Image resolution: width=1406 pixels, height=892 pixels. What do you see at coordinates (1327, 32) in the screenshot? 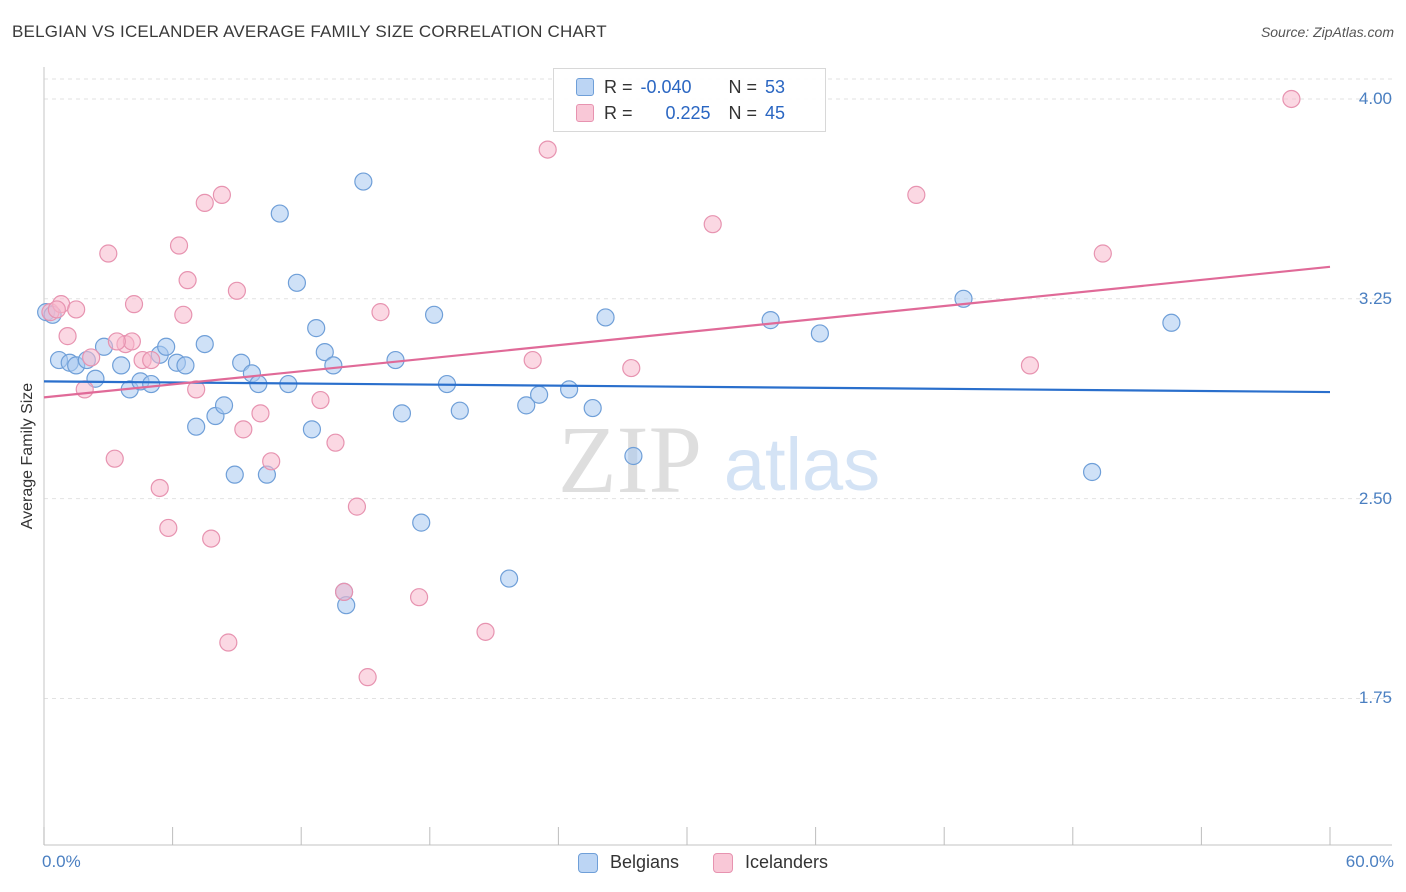
I see `chart-source: Source: ZipAtlas.com` at bounding box center [1327, 32].